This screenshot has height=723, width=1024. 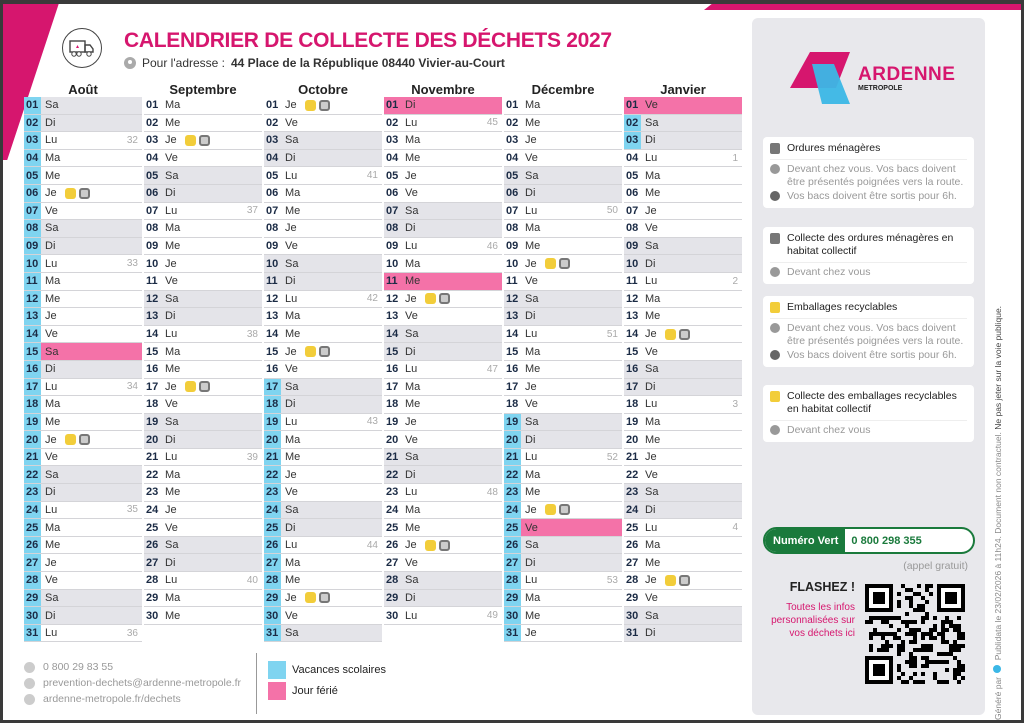 What do you see at coordinates (152, 246) in the screenshot?
I see `day-number: 09` at bounding box center [152, 246].